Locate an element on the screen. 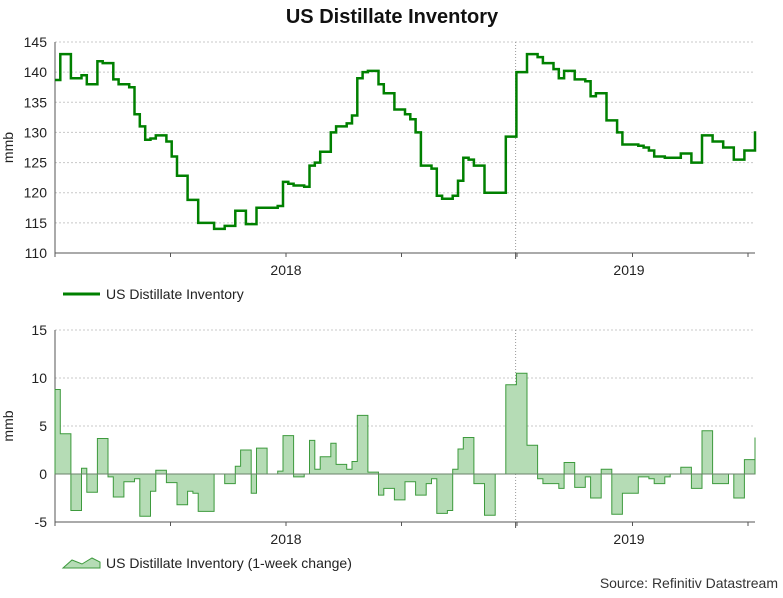  y-tick-label: 135 is located at coordinates (36, 102).